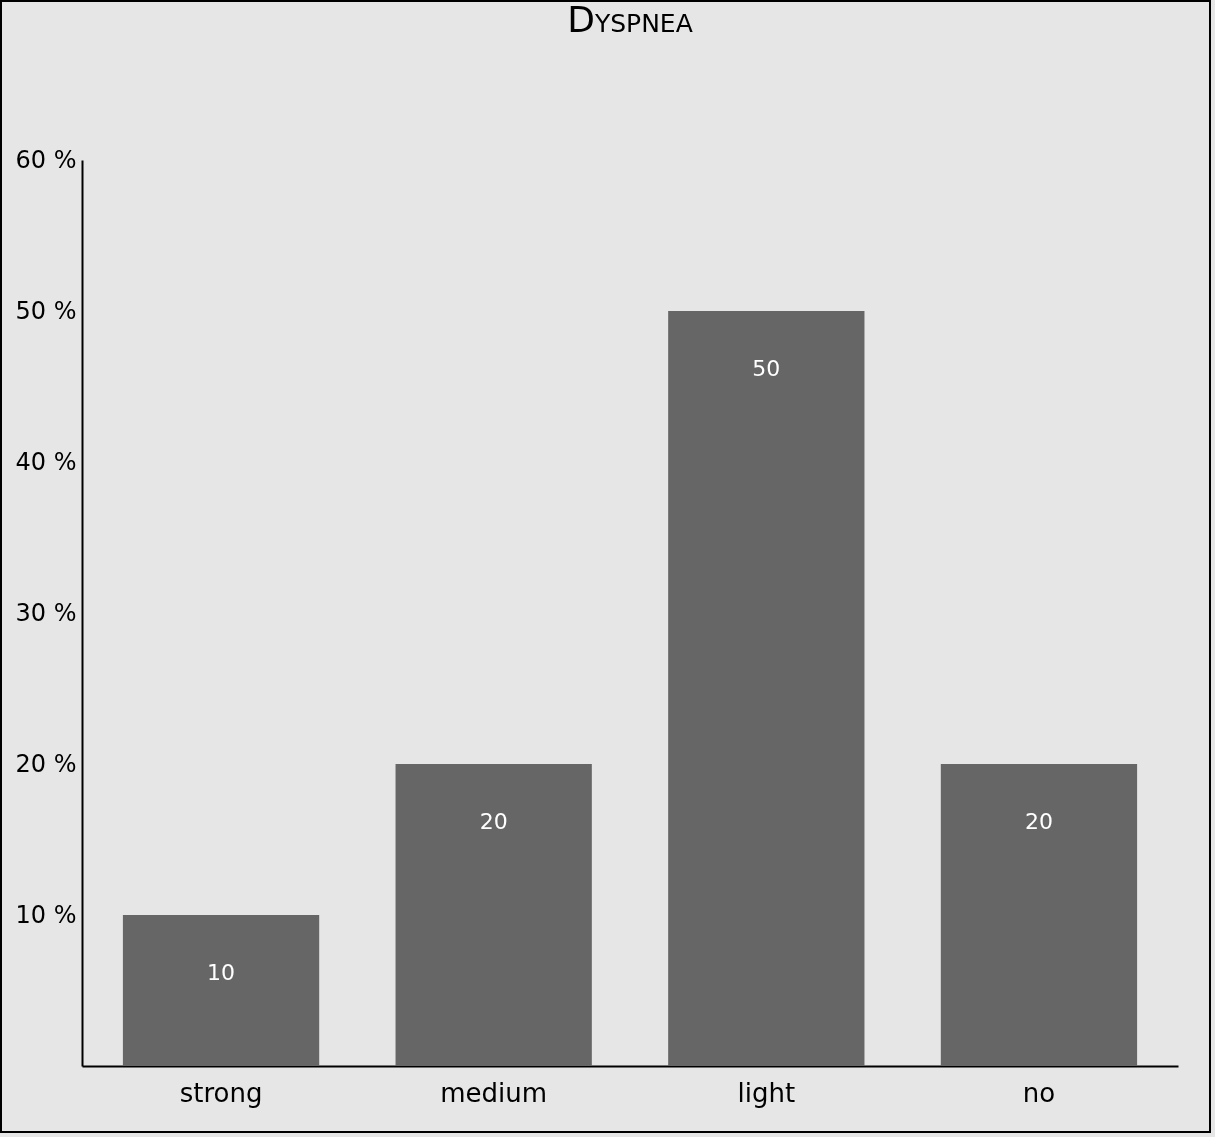 The height and width of the screenshot is (1137, 1215). What do you see at coordinates (630, 20) in the screenshot?
I see `chart-title: Dyspnea` at bounding box center [630, 20].